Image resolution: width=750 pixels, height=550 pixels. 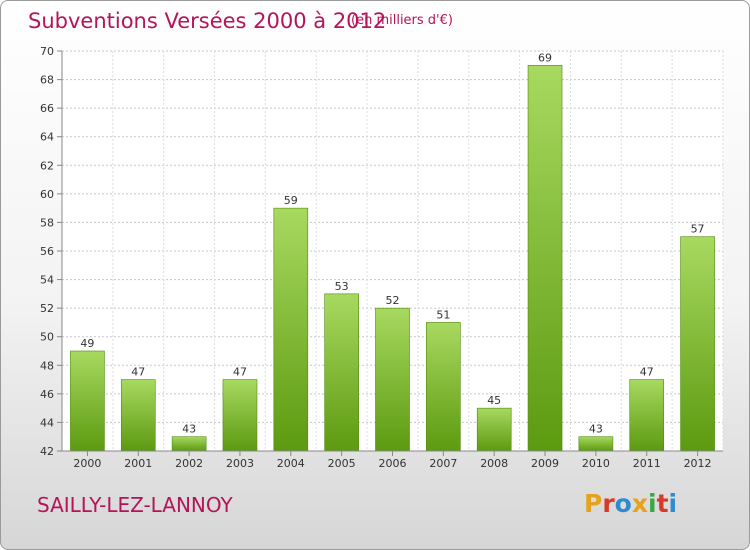 I want to click on proxiti-logo: Proxiti, so click(x=630, y=503).